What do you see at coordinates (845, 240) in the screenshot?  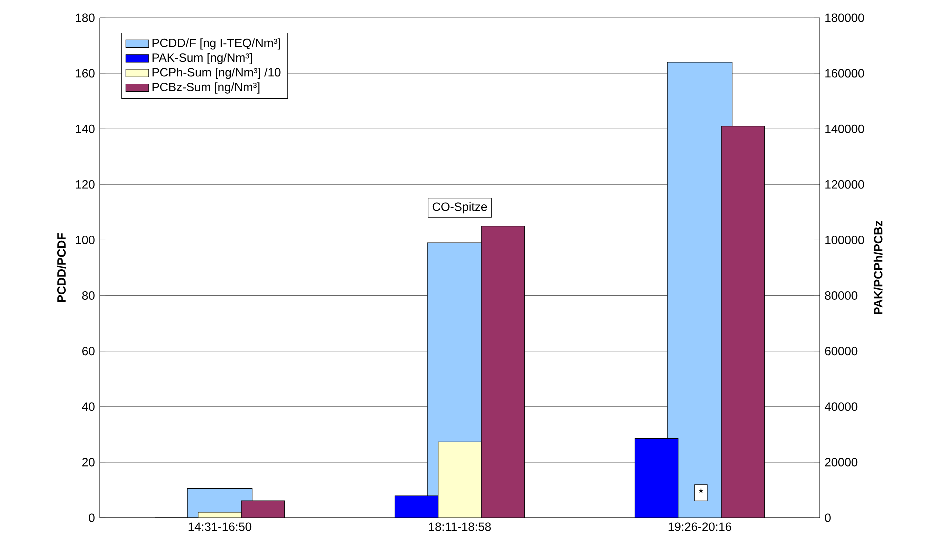 I see `y2-tick-label: 100000` at bounding box center [845, 240].